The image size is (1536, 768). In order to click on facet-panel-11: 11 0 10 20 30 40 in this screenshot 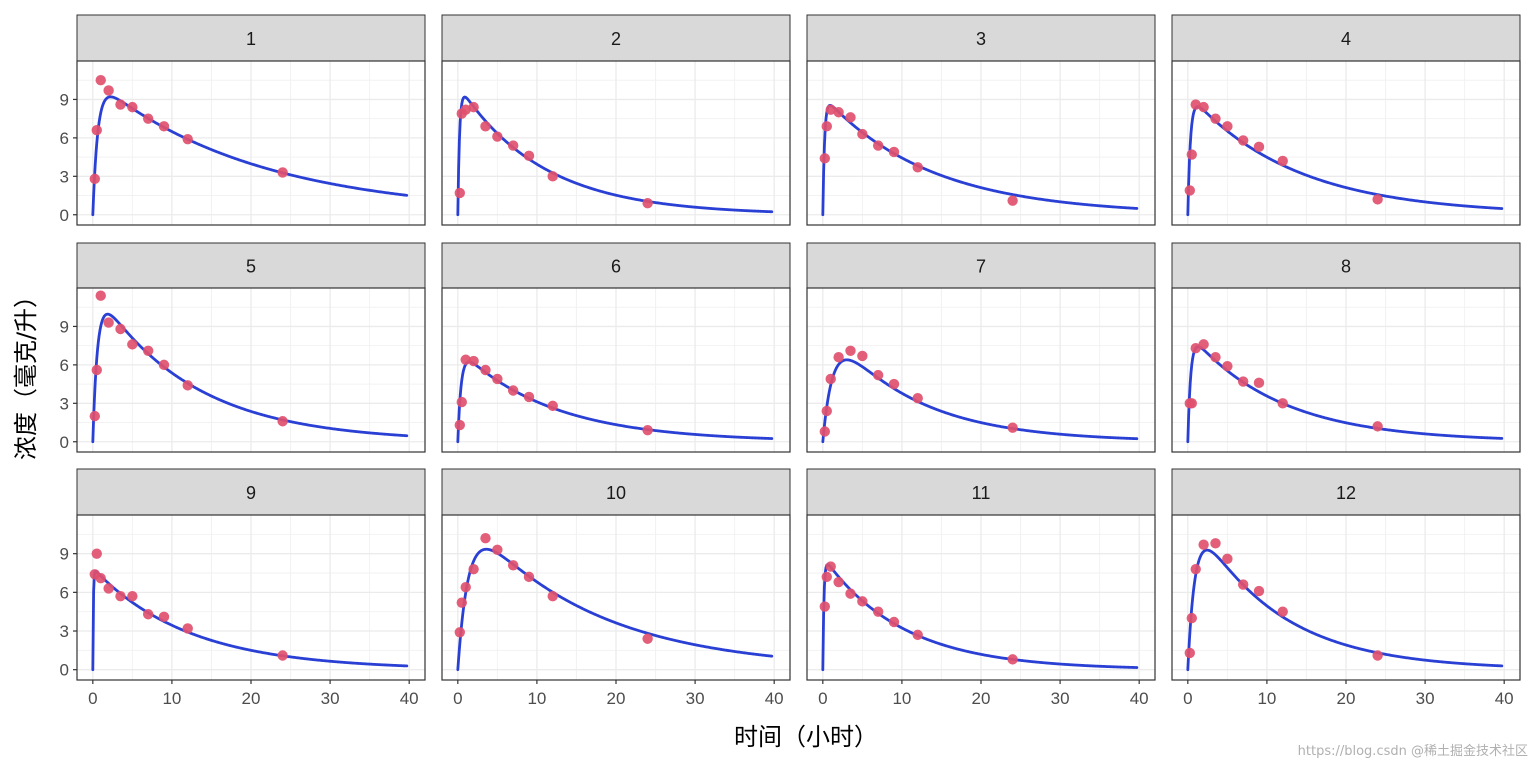, I will do `click(981, 588)`.